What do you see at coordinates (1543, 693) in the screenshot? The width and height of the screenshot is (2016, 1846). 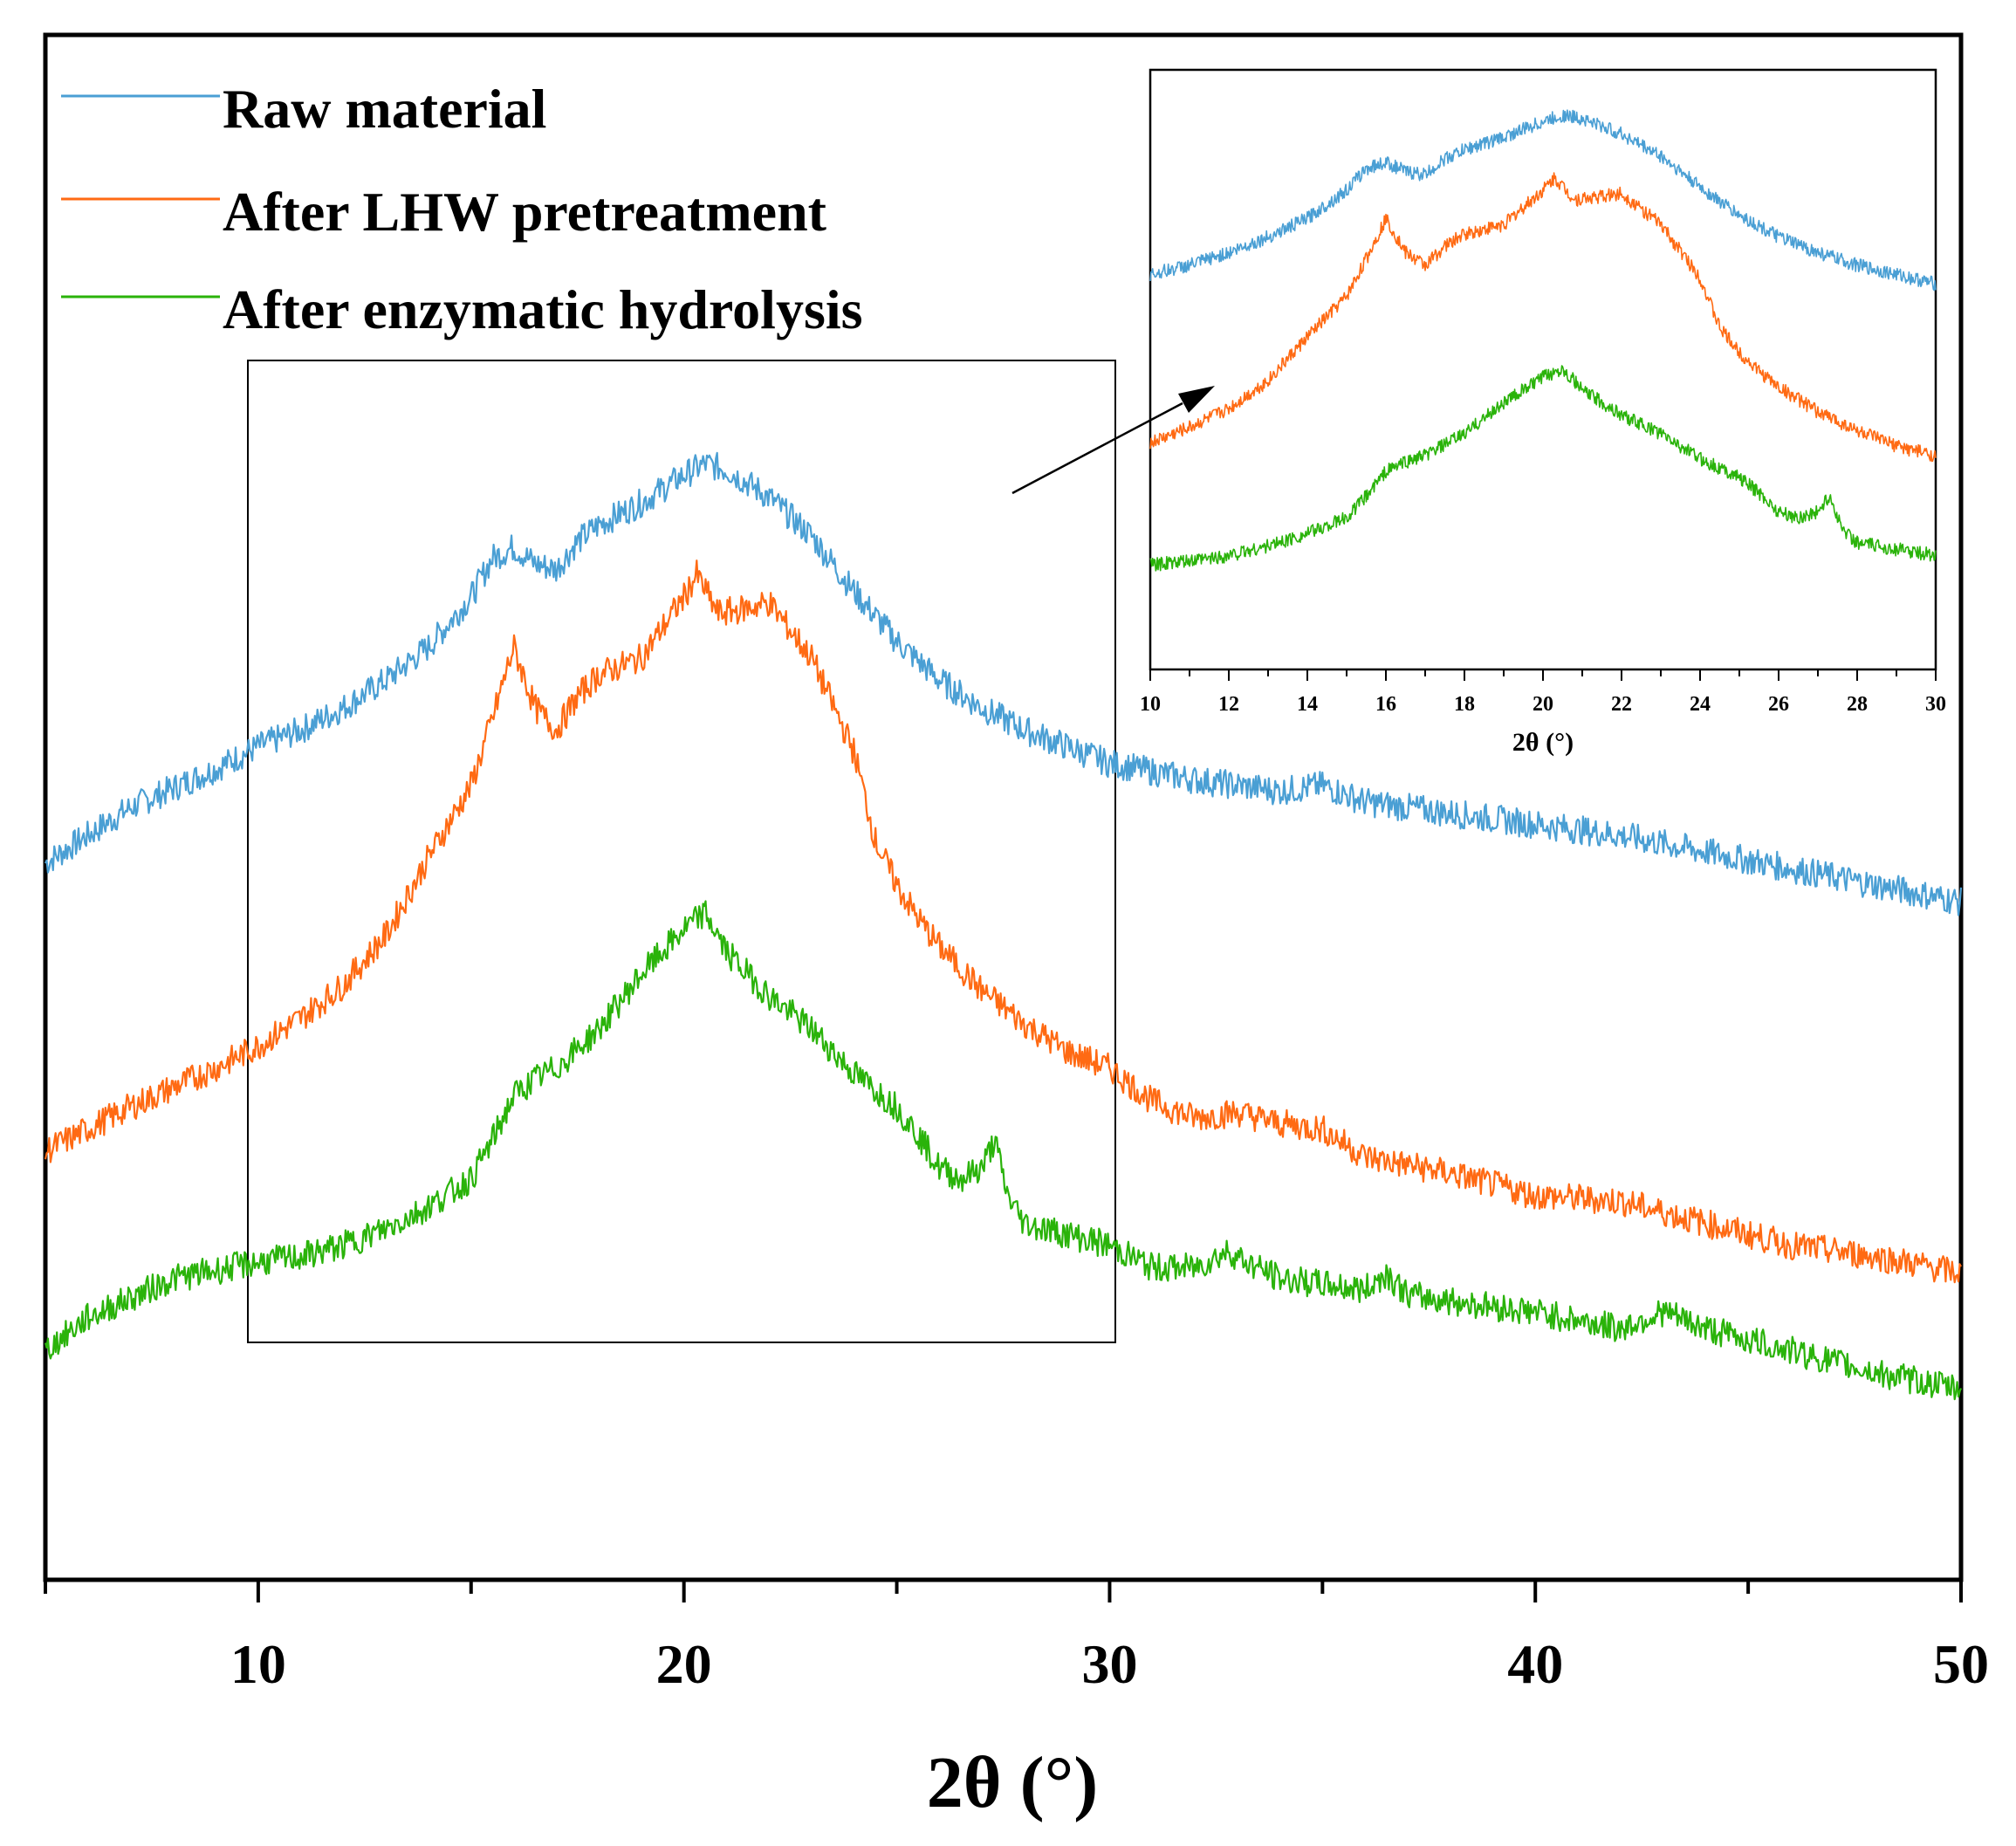 I see `inset-x-ticks: 10 12 14 16 18 20 22 24 26 28 30` at bounding box center [1543, 693].